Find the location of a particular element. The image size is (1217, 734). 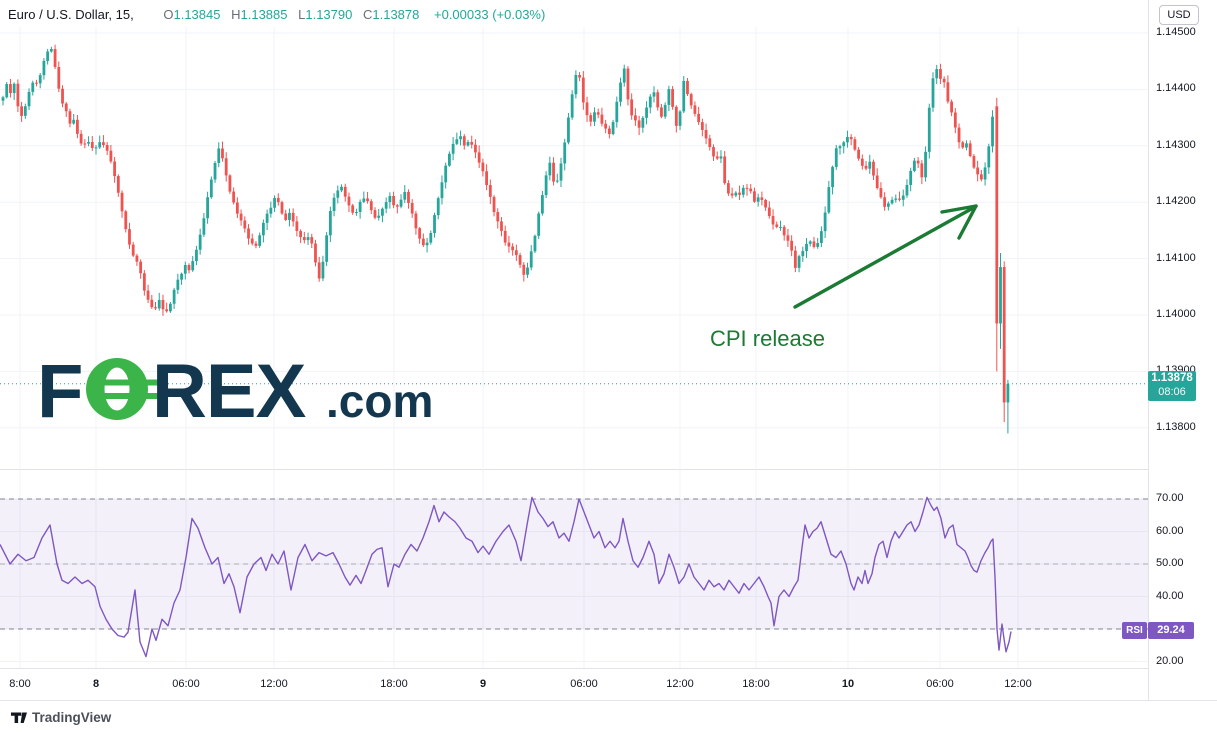

rsi-axis-label: 60.00 is located at coordinates (1170, 530).